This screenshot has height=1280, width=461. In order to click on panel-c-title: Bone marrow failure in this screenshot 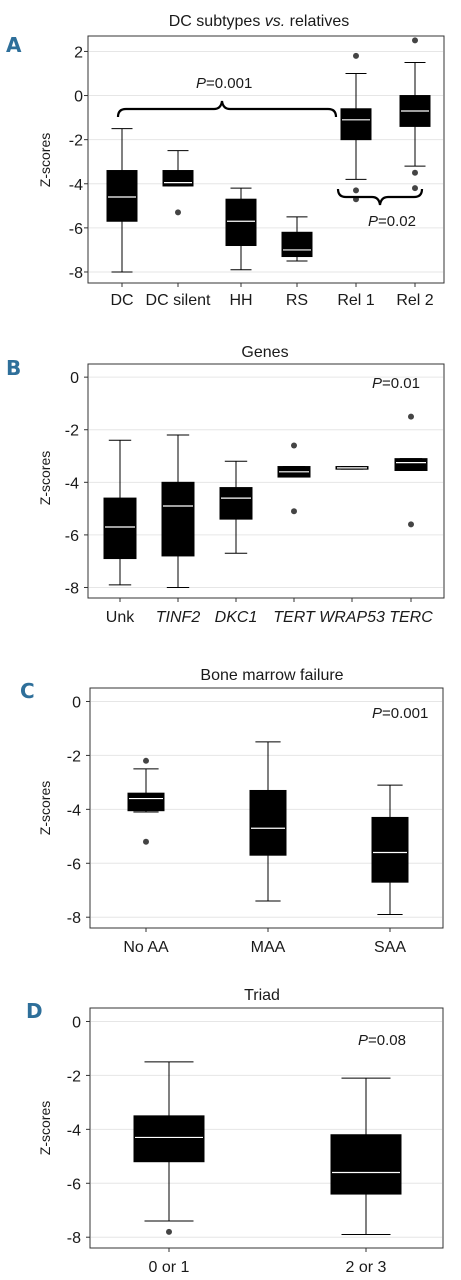, I will do `click(271, 675)`.